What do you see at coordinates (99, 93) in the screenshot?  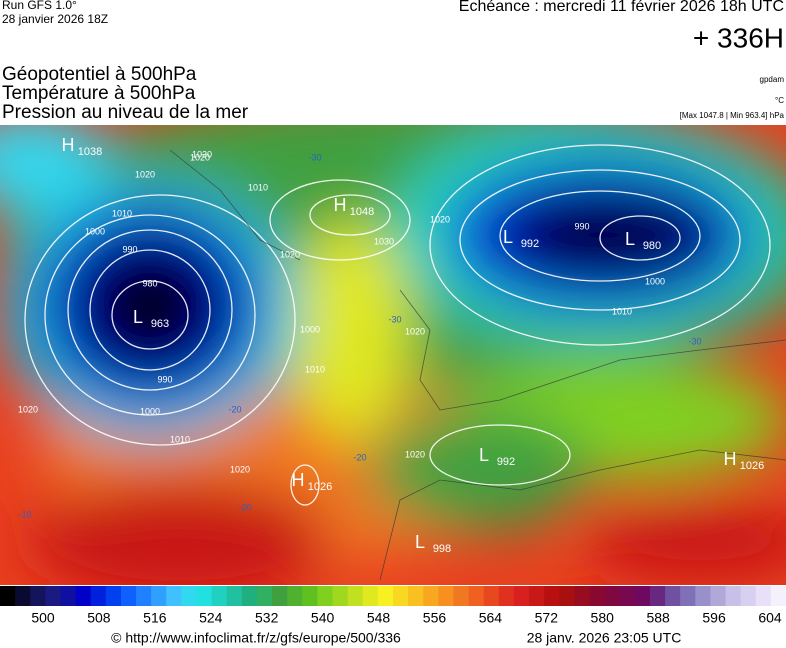 I see `title: Température à 500hPa` at bounding box center [99, 93].